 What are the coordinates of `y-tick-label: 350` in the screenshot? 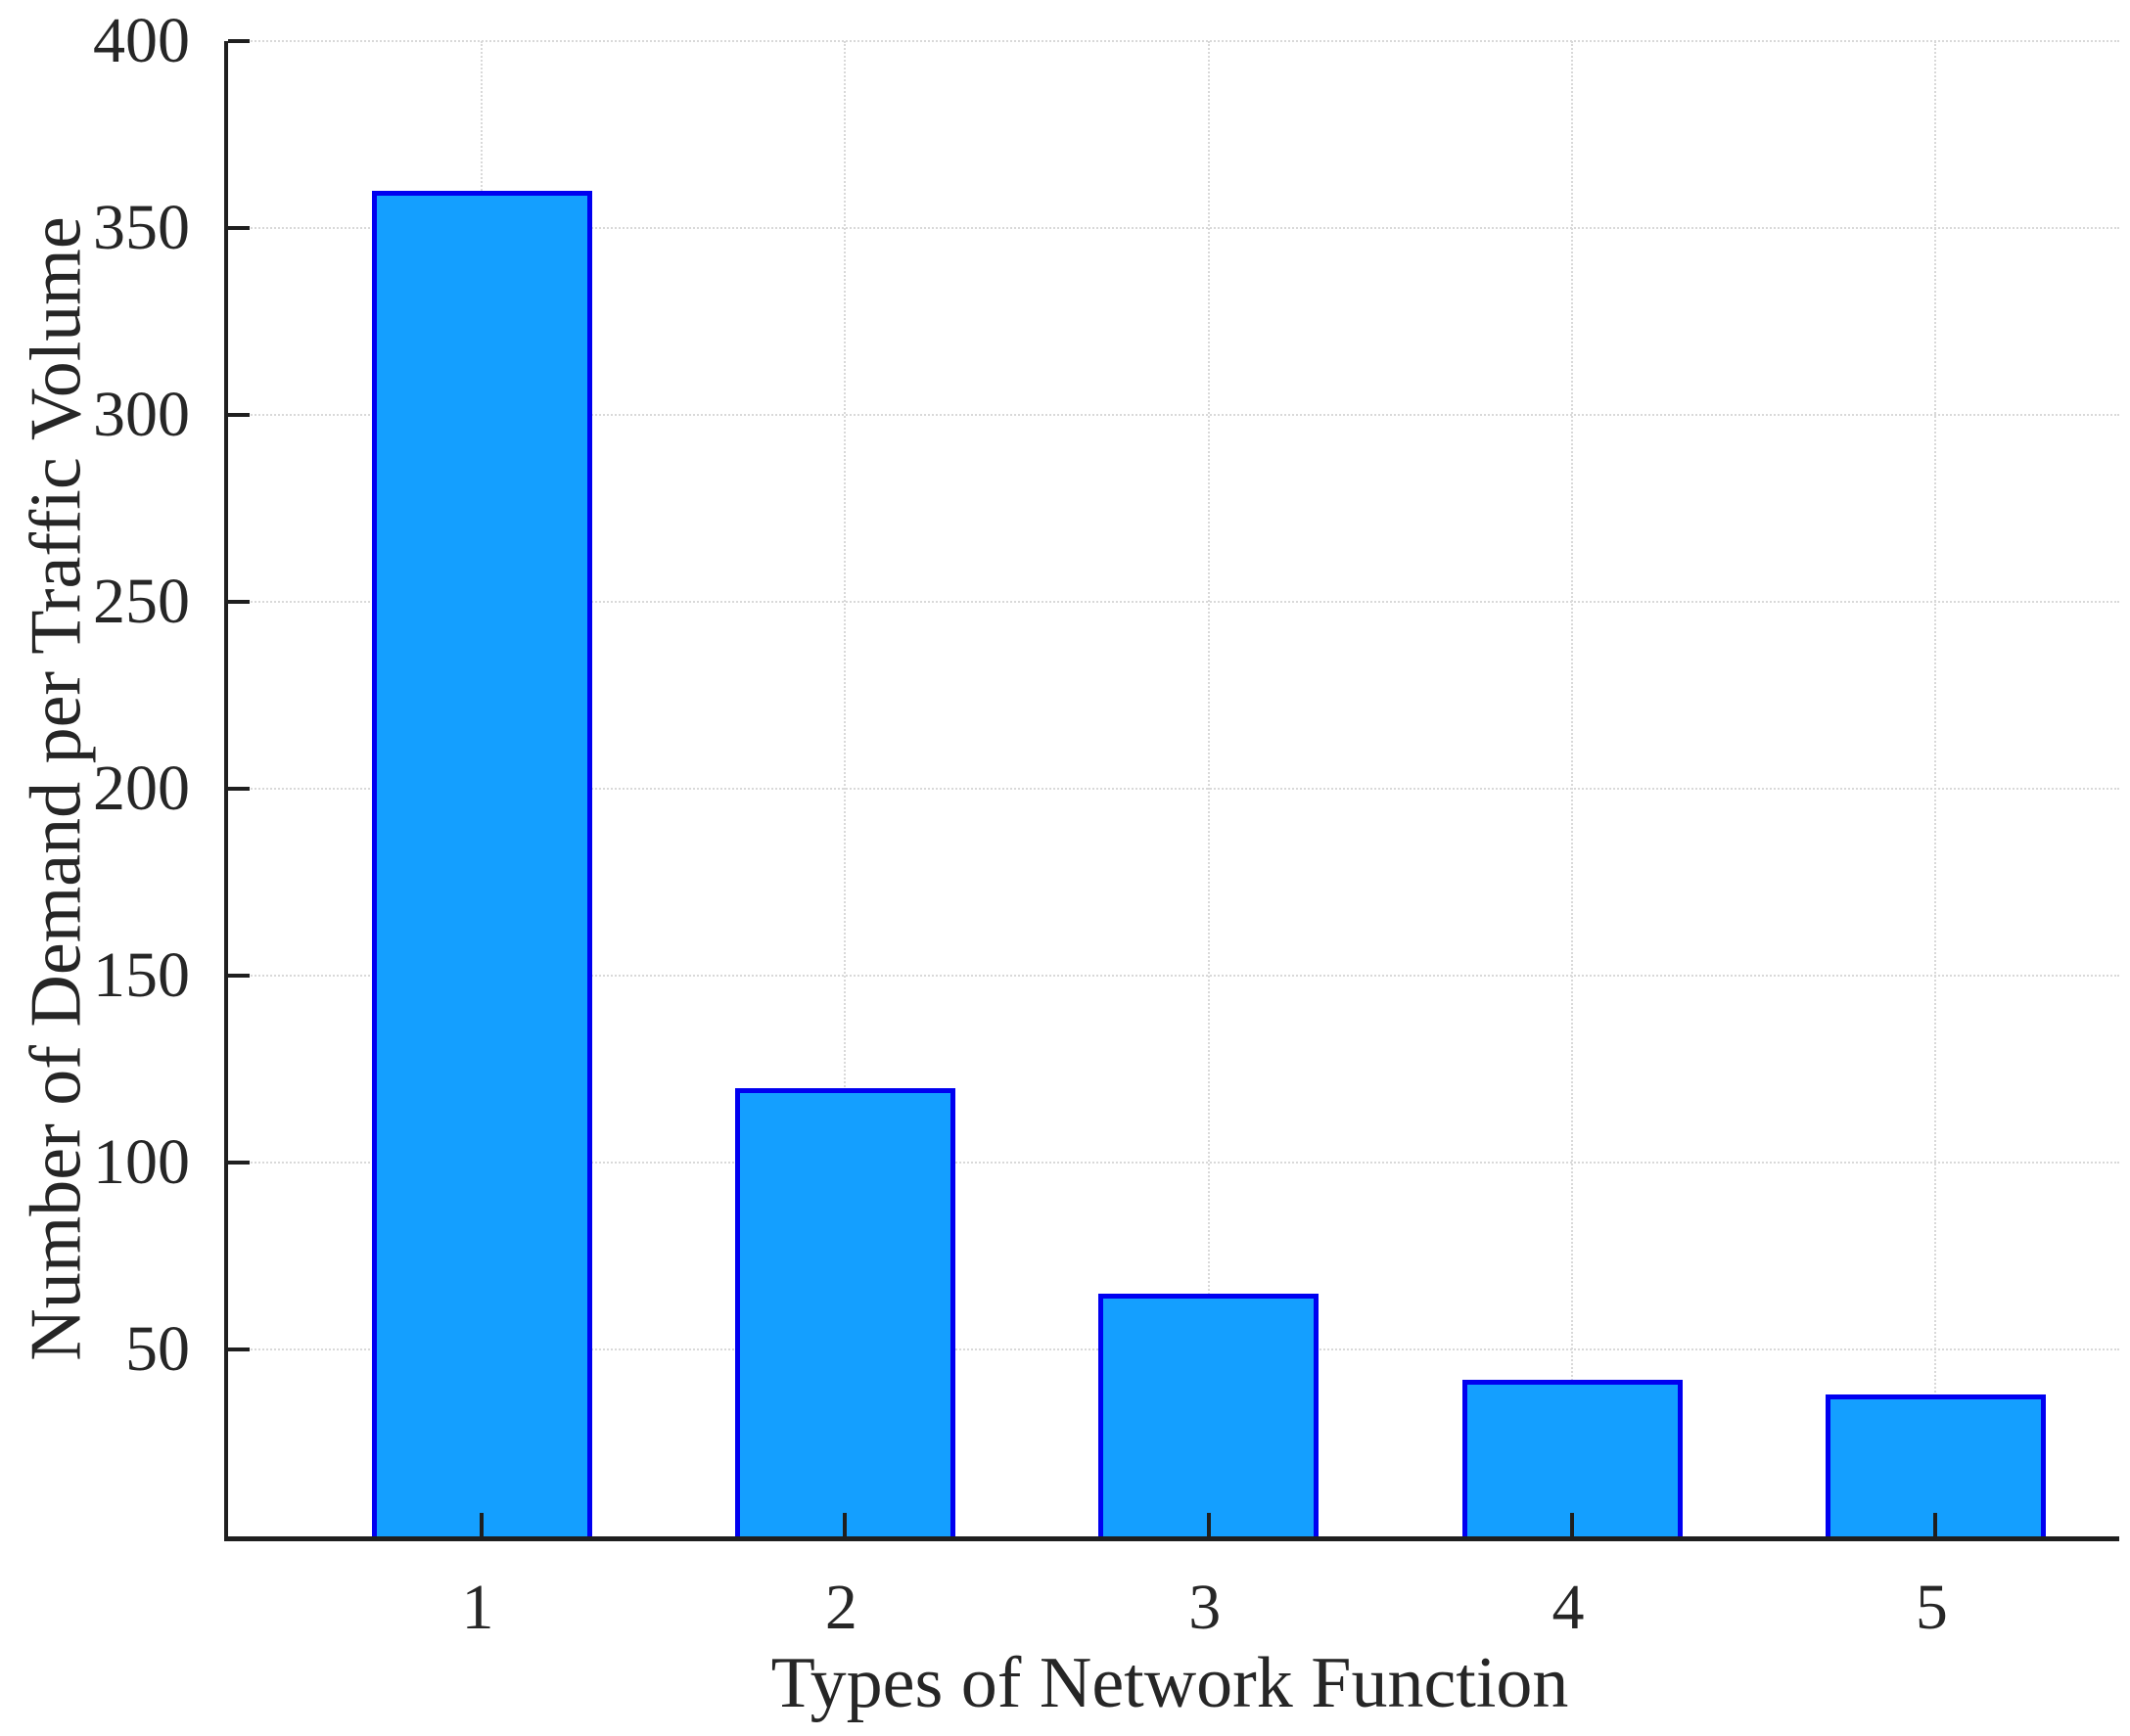 It's located at (141, 228).